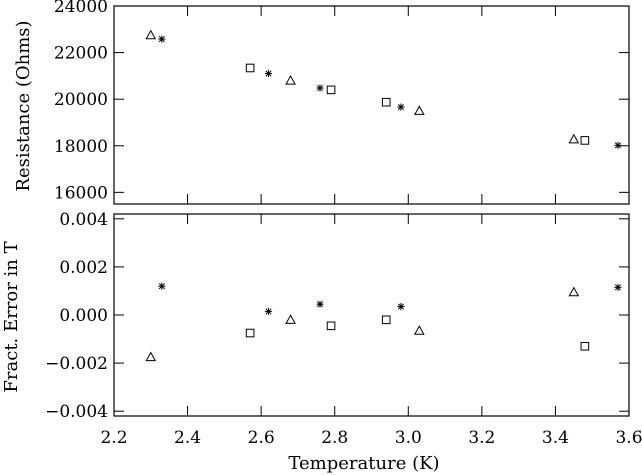  I want to click on x-tick-label: 3.2, so click(481, 438).